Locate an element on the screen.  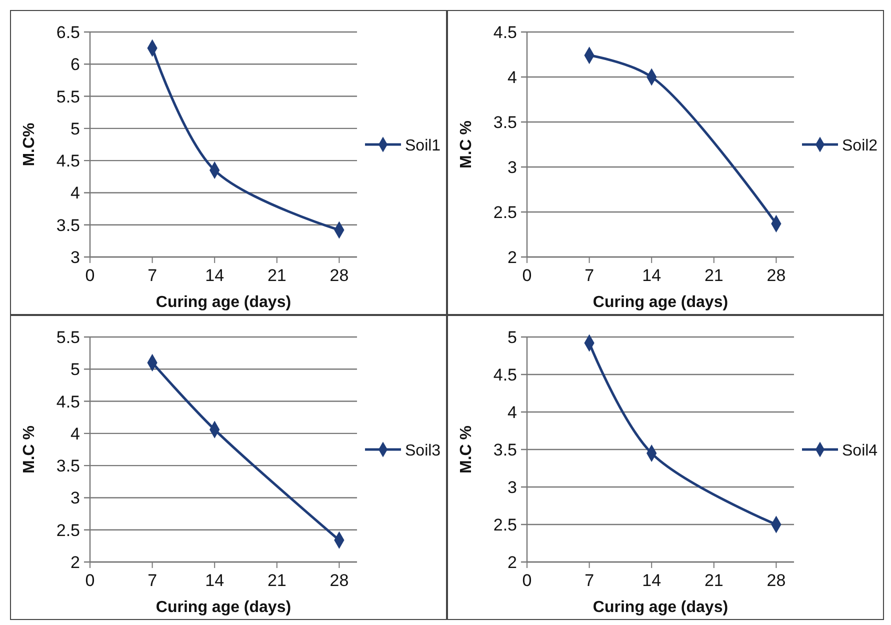
legend-label: Soil2 is located at coordinates (860, 146).